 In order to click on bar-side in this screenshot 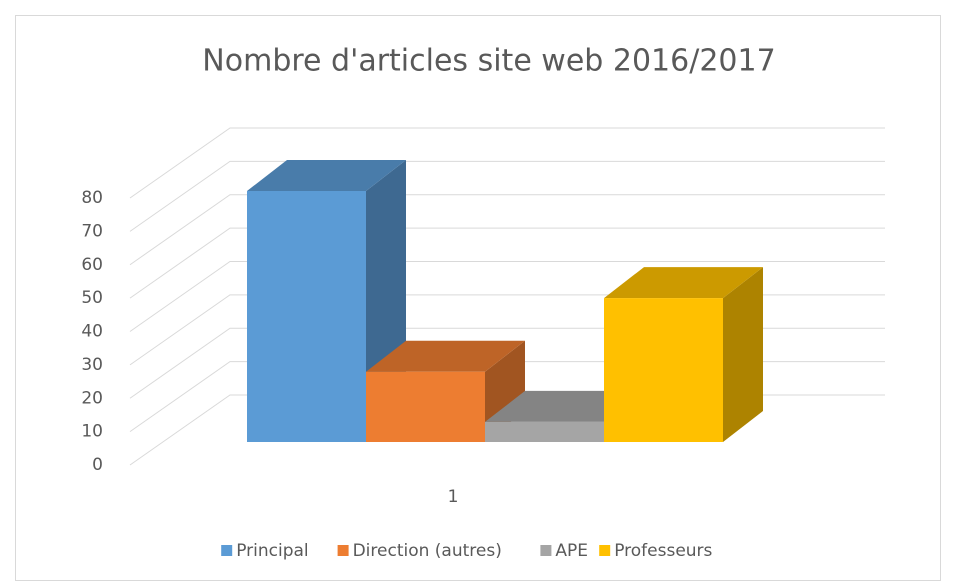, I will do `click(743, 354)`.